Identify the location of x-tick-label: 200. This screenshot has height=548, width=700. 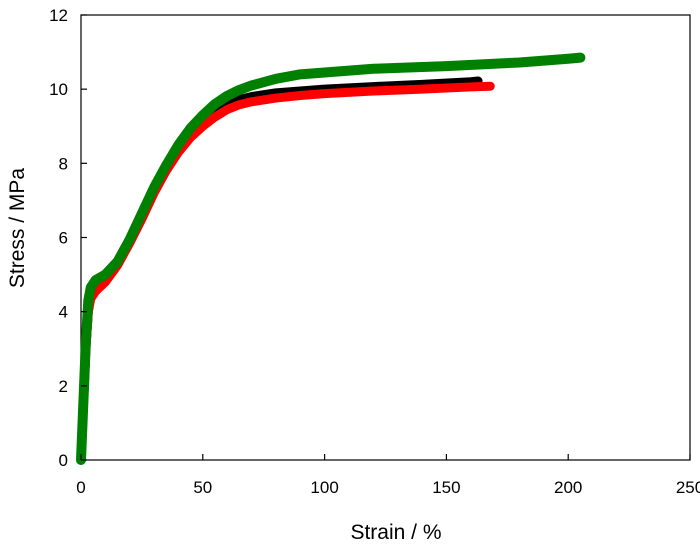
(568, 487).